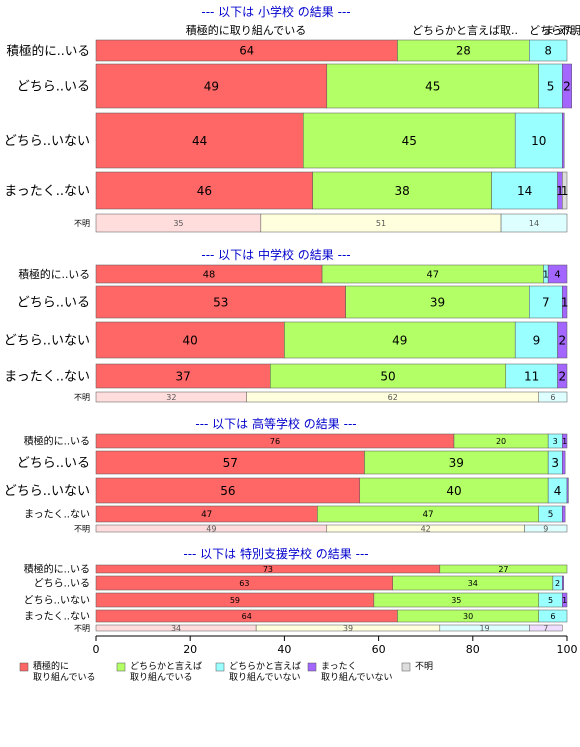 Image resolution: width=580 pixels, height=747 pixels. I want to click on x-tick-label: 40, so click(284, 649).